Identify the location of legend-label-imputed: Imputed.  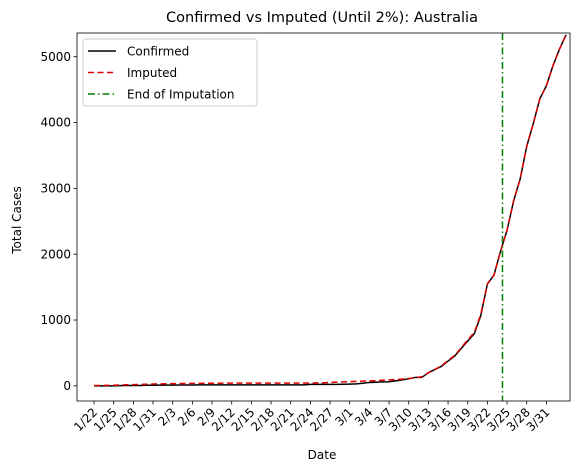
(152, 73).